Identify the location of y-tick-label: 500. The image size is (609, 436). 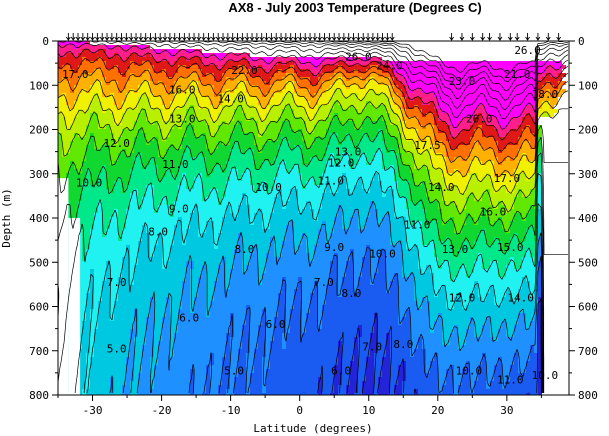
(588, 262).